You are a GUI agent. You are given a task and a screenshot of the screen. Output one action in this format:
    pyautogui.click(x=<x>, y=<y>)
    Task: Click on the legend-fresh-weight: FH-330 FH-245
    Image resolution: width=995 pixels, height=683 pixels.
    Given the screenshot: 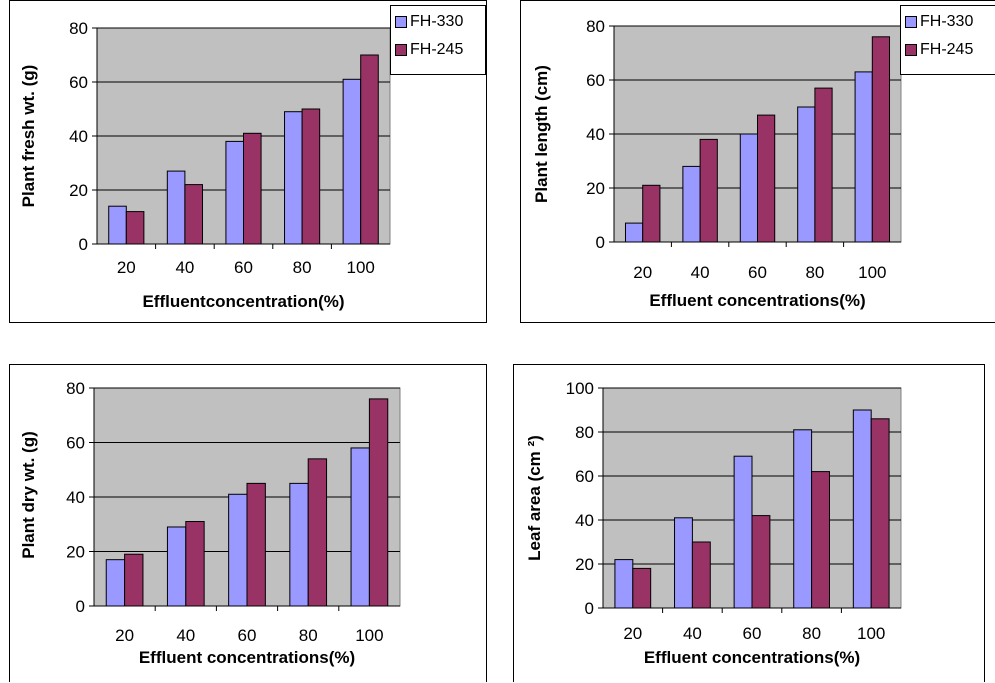 What is the action you would take?
    pyautogui.click(x=438, y=40)
    